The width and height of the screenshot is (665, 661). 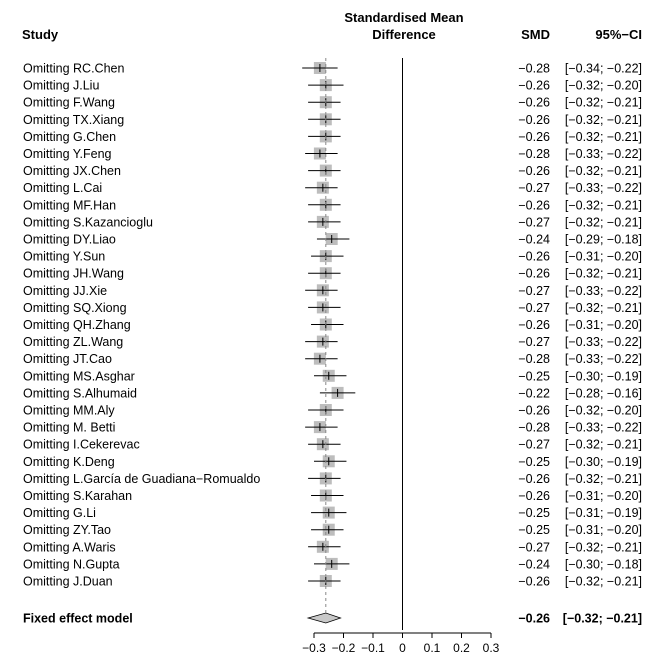 I want to click on header-study: Study, so click(x=40, y=34).